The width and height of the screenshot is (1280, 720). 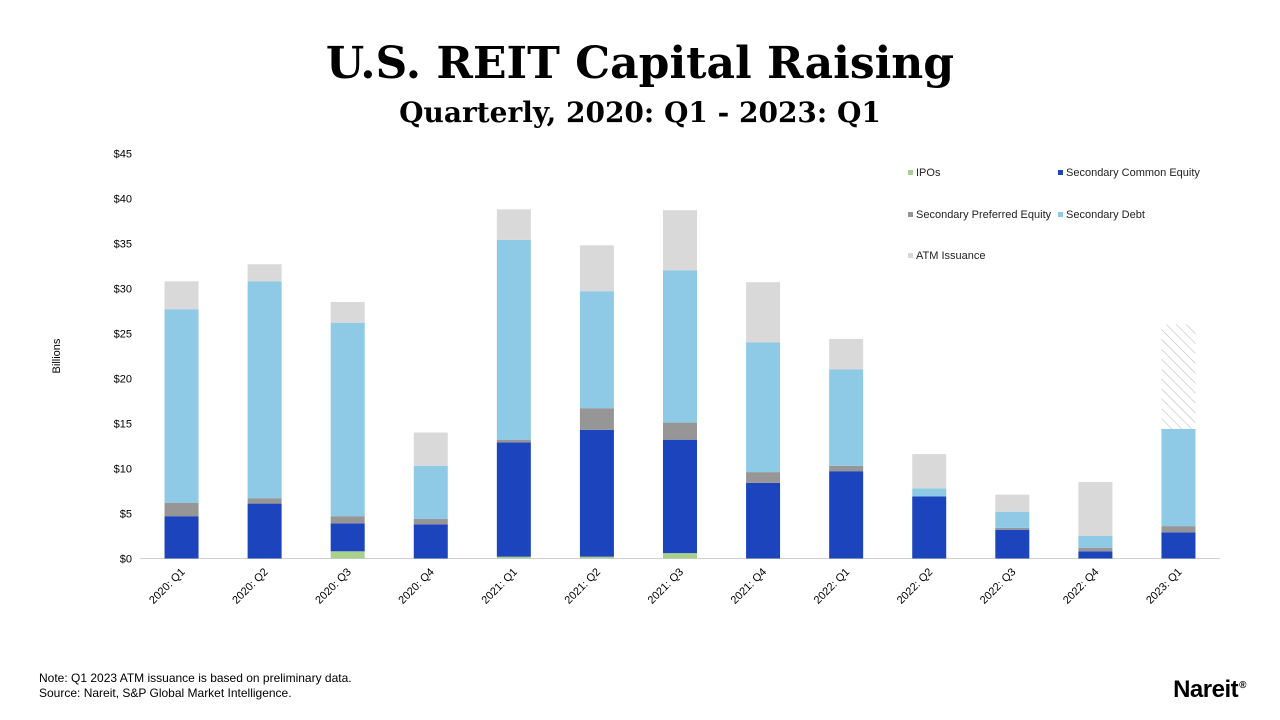 What do you see at coordinates (1105, 215) in the screenshot?
I see `legend-label-secondary-debt: Secondary Debt` at bounding box center [1105, 215].